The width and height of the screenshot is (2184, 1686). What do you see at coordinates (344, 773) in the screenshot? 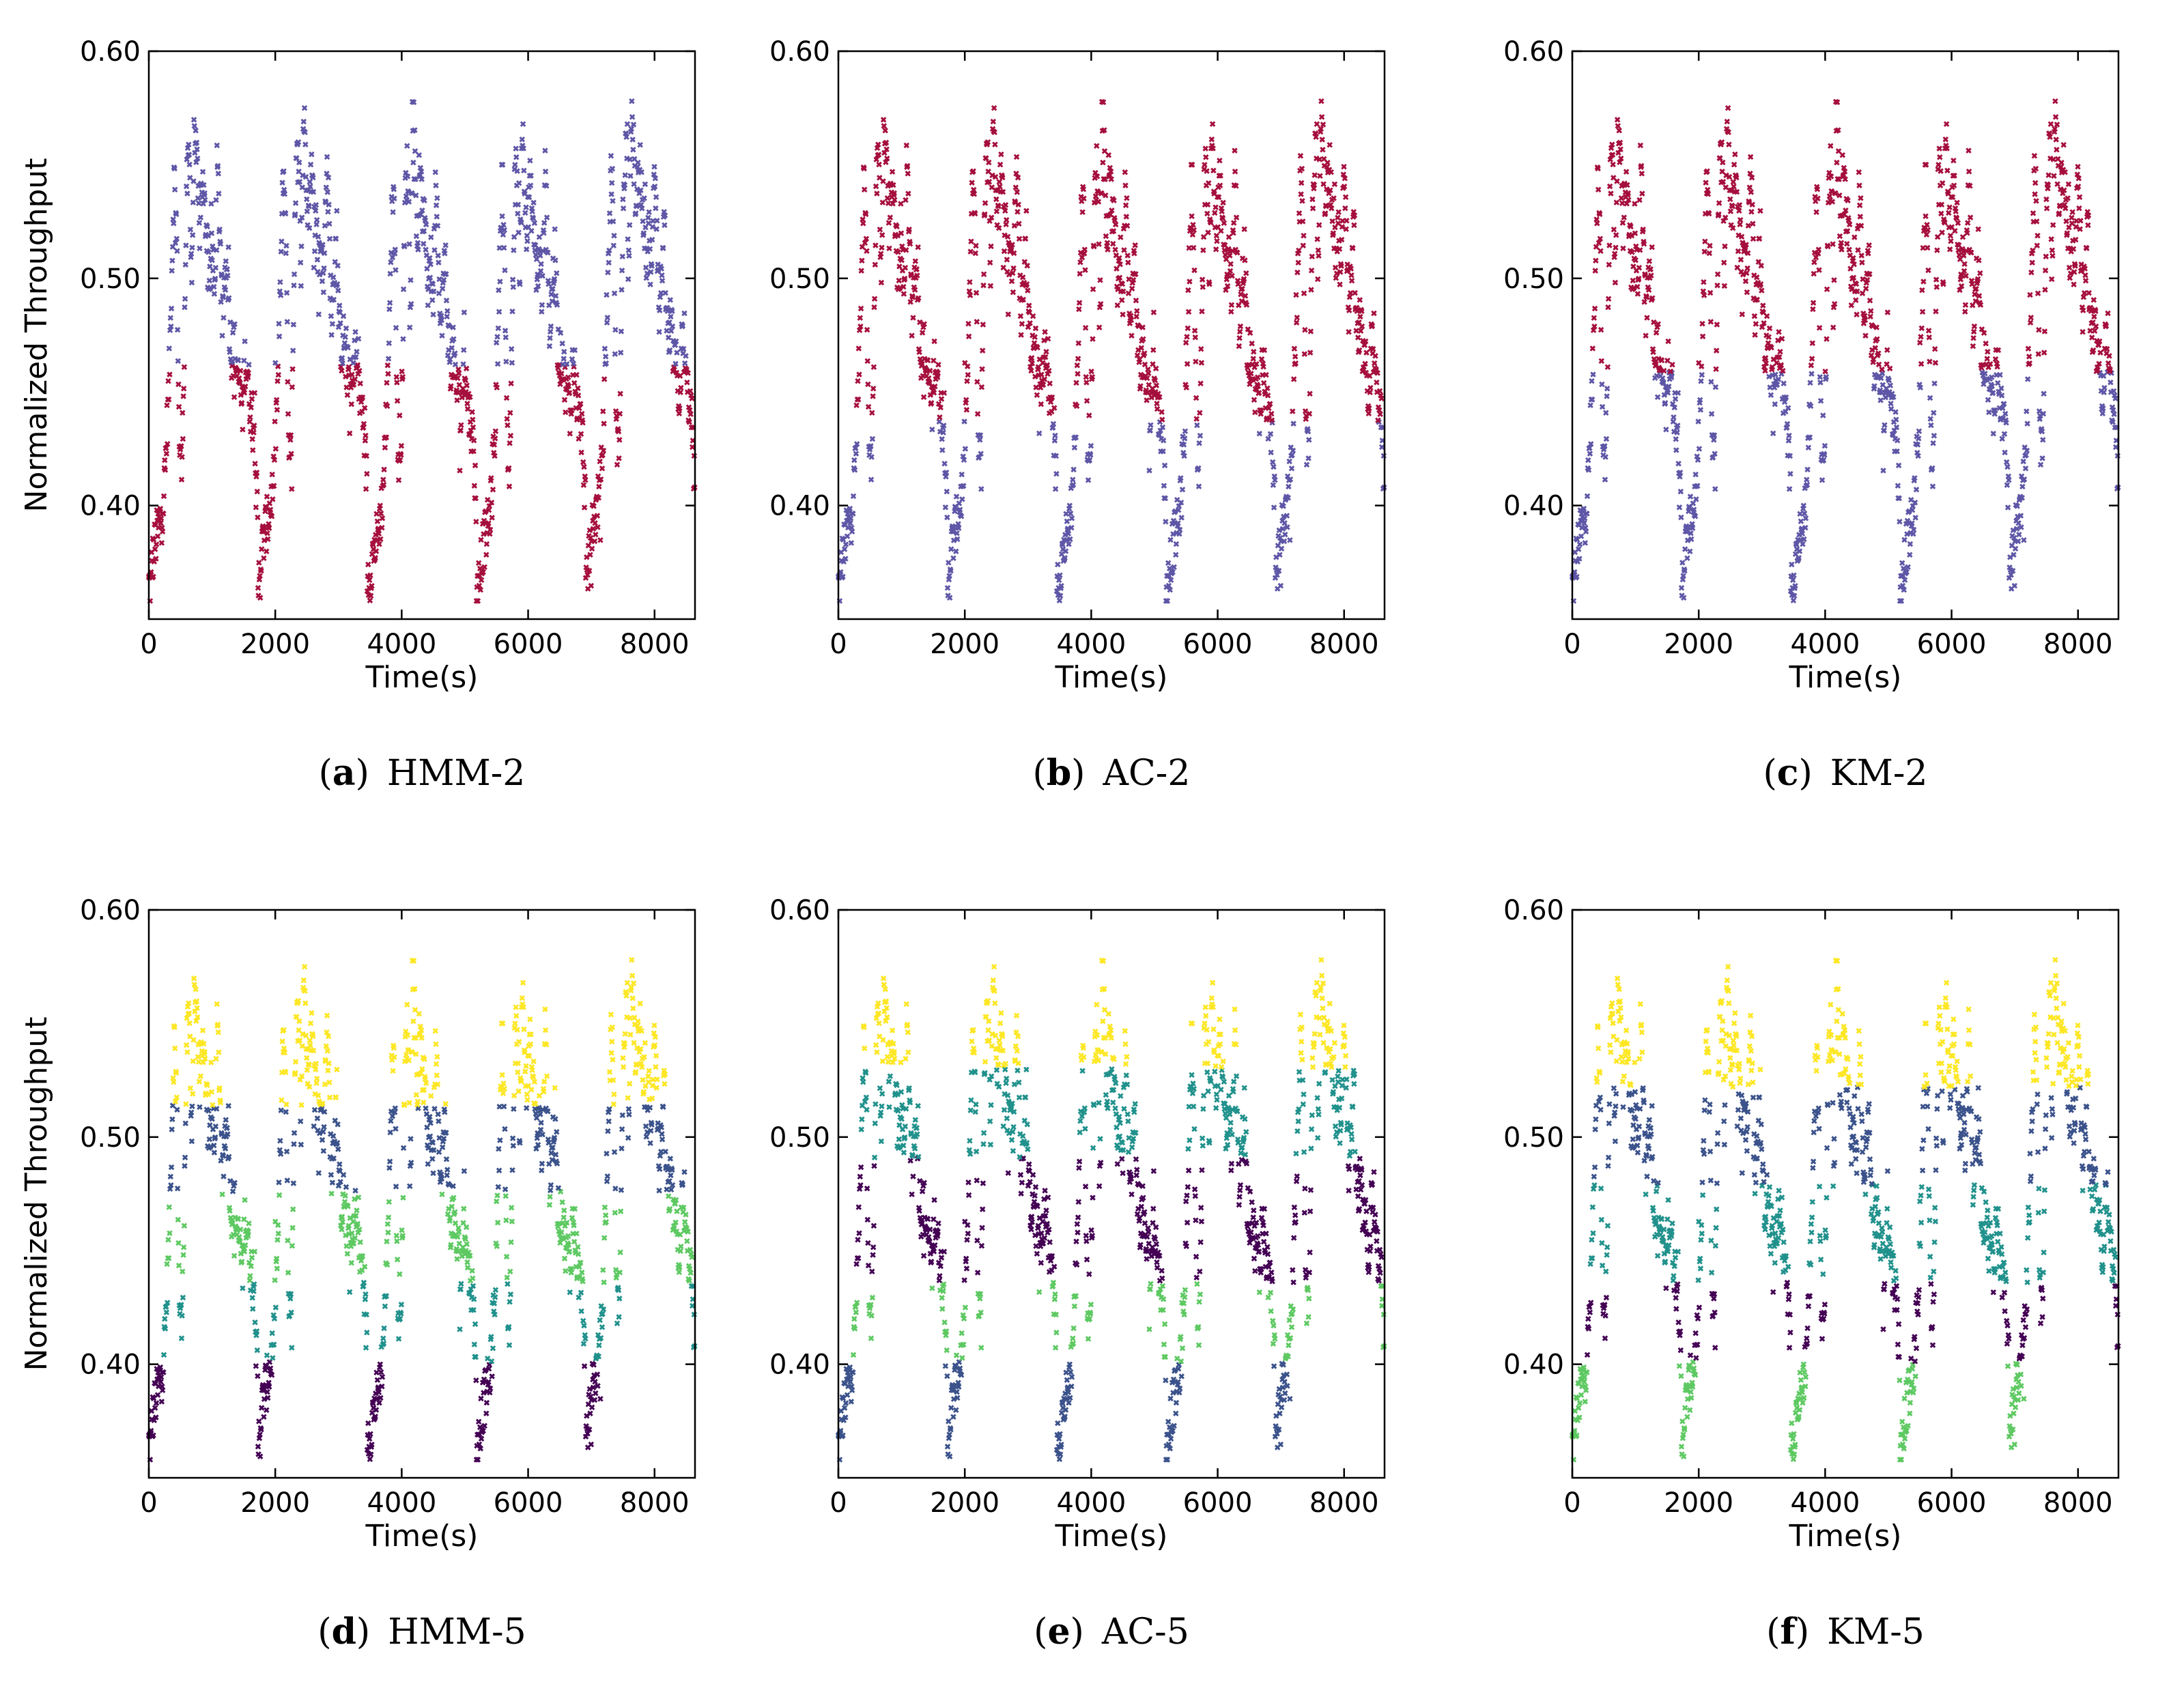
I see `caption-letter-bold: a` at bounding box center [344, 773].